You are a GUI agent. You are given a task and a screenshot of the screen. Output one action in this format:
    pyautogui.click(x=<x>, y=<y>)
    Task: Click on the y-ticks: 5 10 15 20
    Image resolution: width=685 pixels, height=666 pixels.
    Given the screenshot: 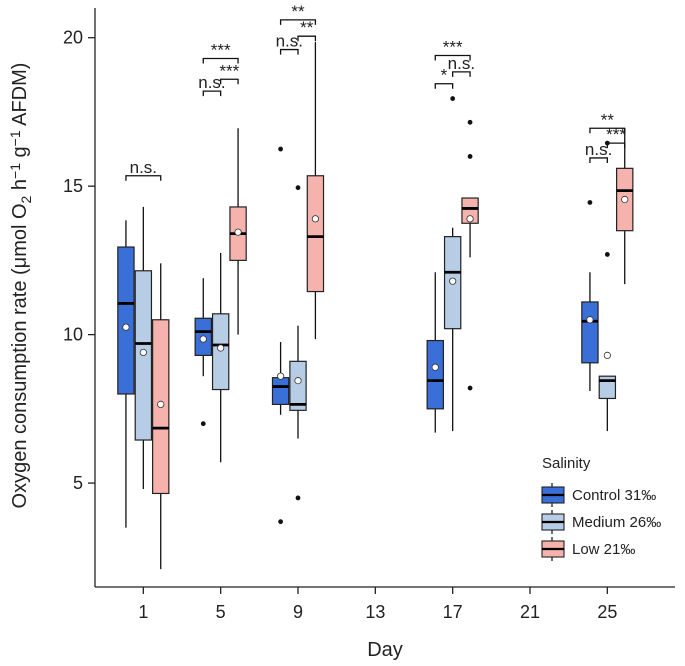 What is the action you would take?
    pyautogui.click(x=79, y=260)
    